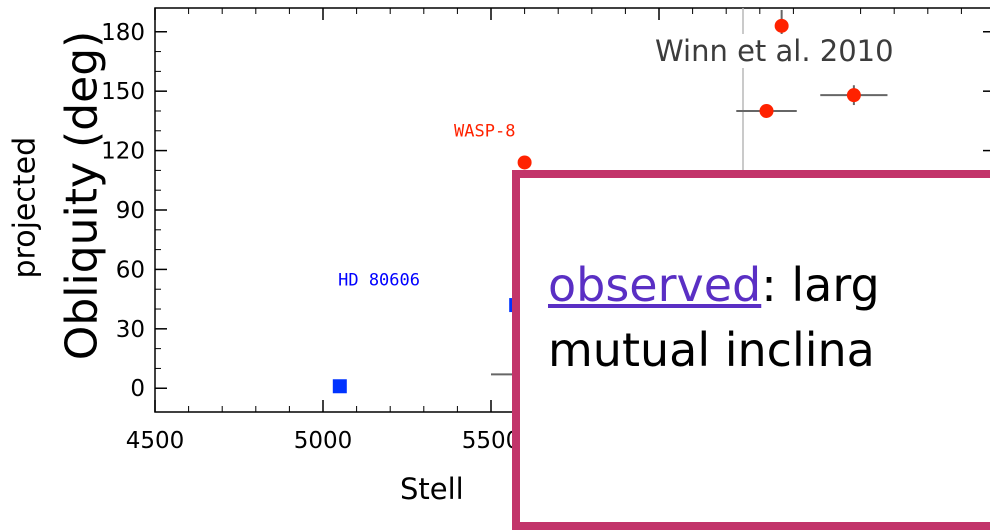 The height and width of the screenshot is (530, 990). Describe the element at coordinates (323, 441) in the screenshot. I see `x-tick-label: 5000` at that location.